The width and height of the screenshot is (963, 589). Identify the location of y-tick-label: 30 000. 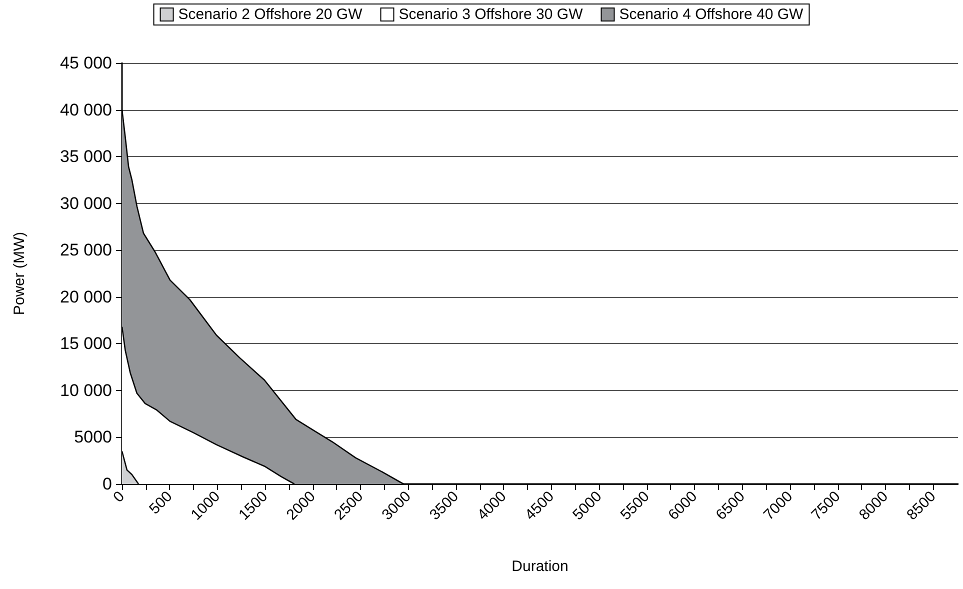
(86, 203).